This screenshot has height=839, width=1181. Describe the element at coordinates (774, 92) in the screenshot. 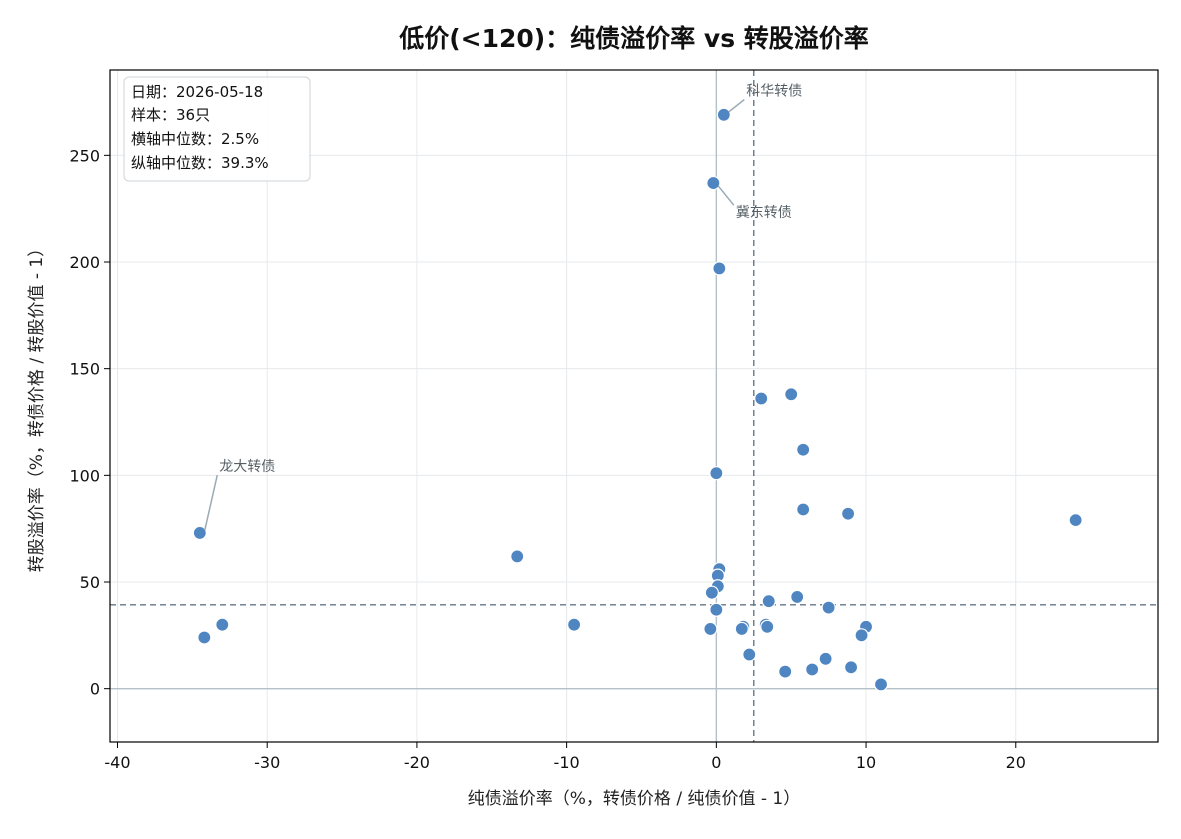

I see `annotation-label: 科华转债` at that location.